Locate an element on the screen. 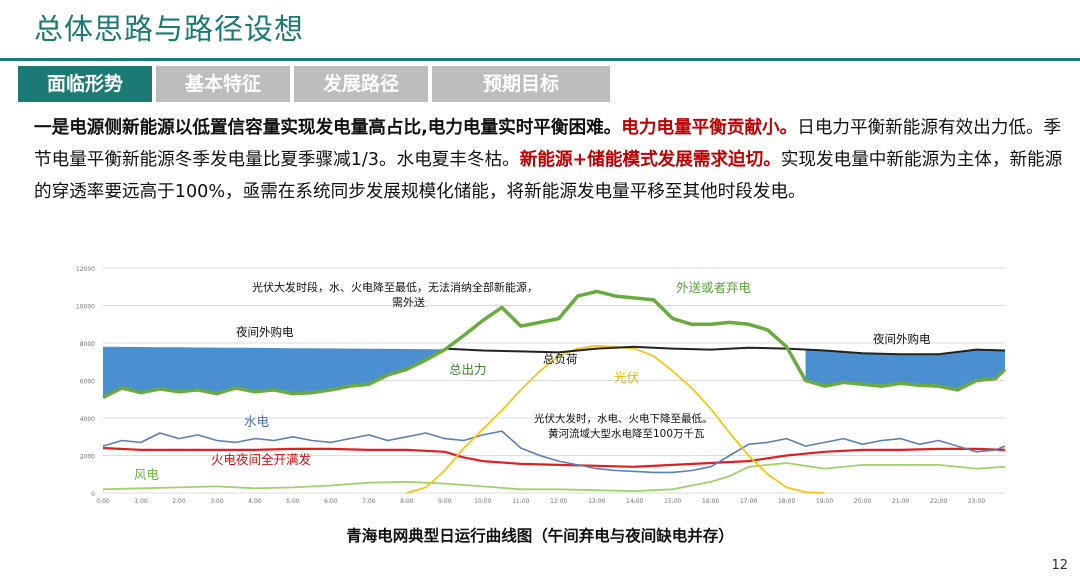  x-tick-label-15: 15:00 is located at coordinates (672, 501).